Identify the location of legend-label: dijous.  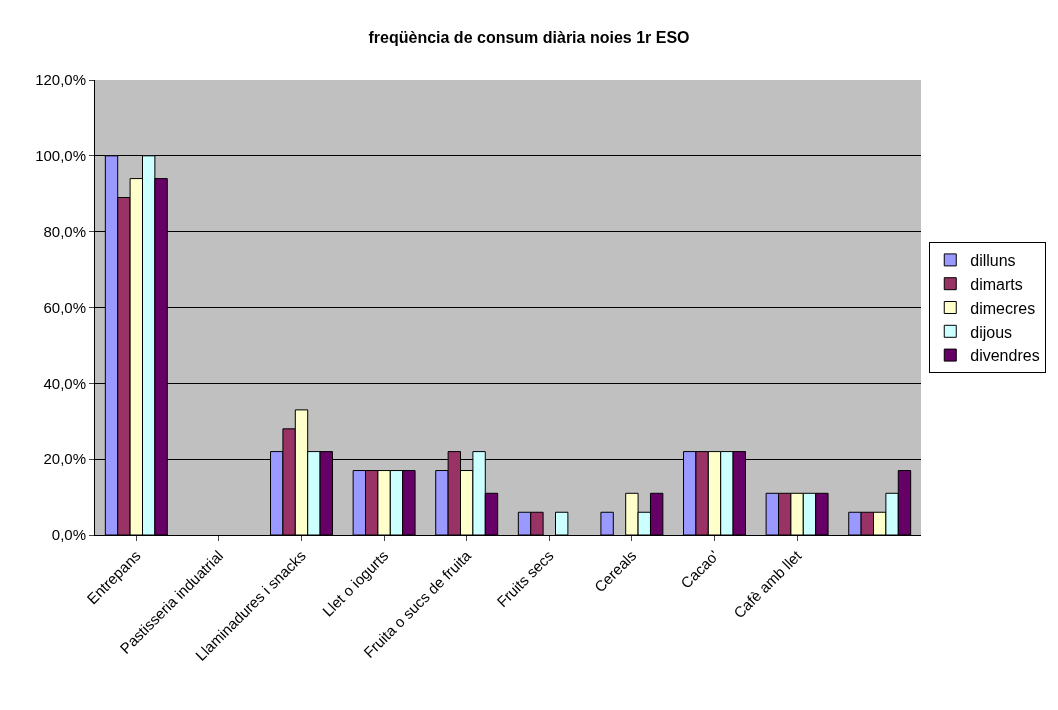
(991, 332).